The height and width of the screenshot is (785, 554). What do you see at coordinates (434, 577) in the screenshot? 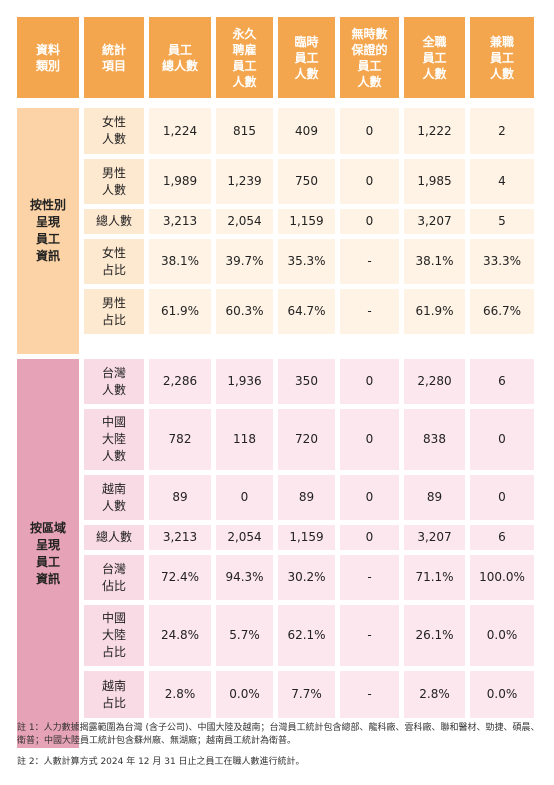
I see `value-cell: 71.1%` at bounding box center [434, 577].